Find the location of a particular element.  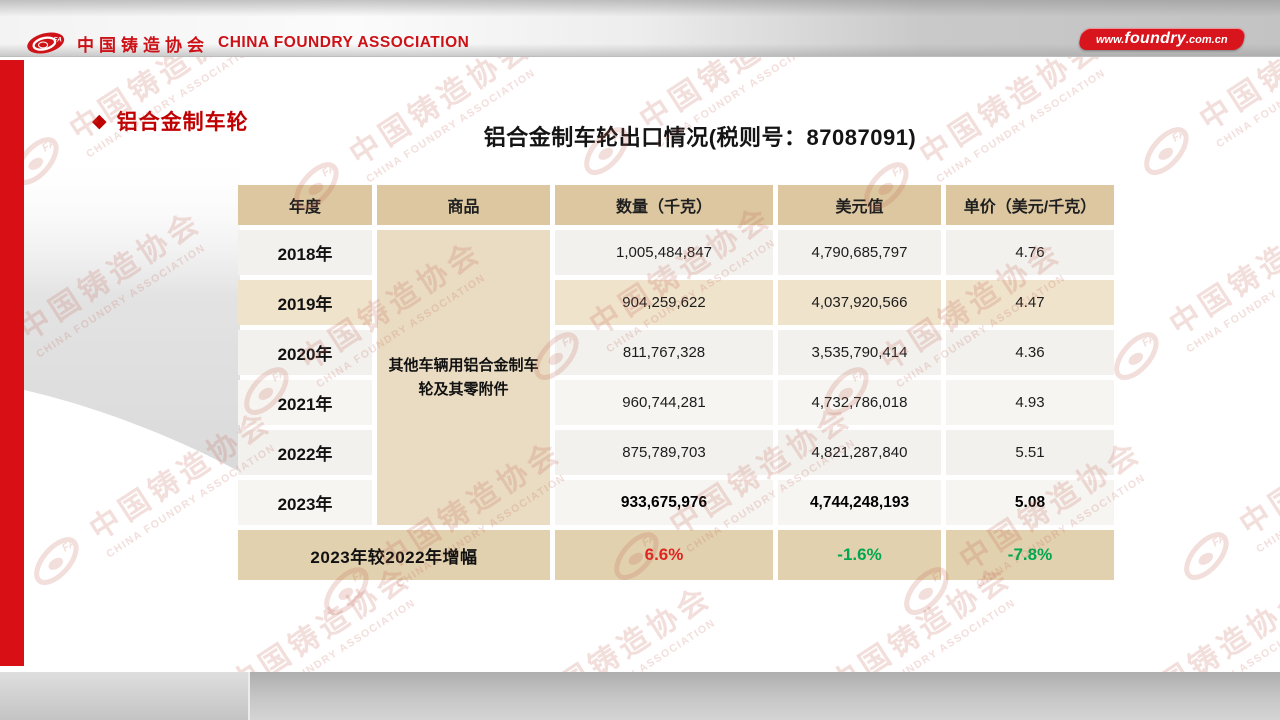

year-cell: 2021年 is located at coordinates (305, 402).